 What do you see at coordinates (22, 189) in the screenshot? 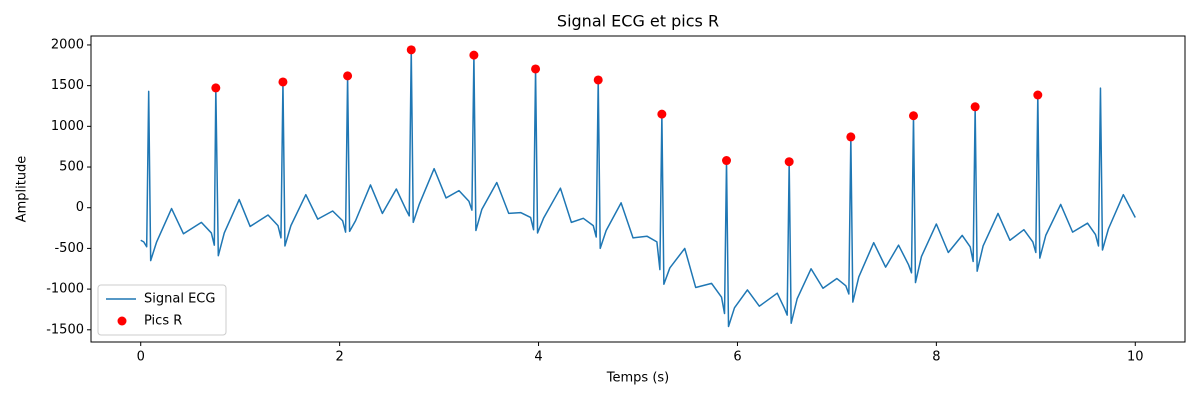
I see `y-axis-label: Amplitude` at bounding box center [22, 189].